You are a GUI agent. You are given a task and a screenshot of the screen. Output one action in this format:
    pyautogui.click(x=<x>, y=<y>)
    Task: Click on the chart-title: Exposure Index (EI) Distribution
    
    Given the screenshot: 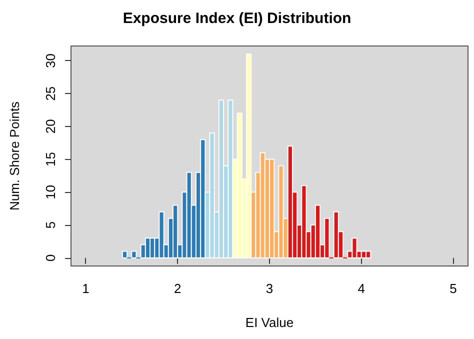 What is the action you would take?
    pyautogui.click(x=237, y=18)
    